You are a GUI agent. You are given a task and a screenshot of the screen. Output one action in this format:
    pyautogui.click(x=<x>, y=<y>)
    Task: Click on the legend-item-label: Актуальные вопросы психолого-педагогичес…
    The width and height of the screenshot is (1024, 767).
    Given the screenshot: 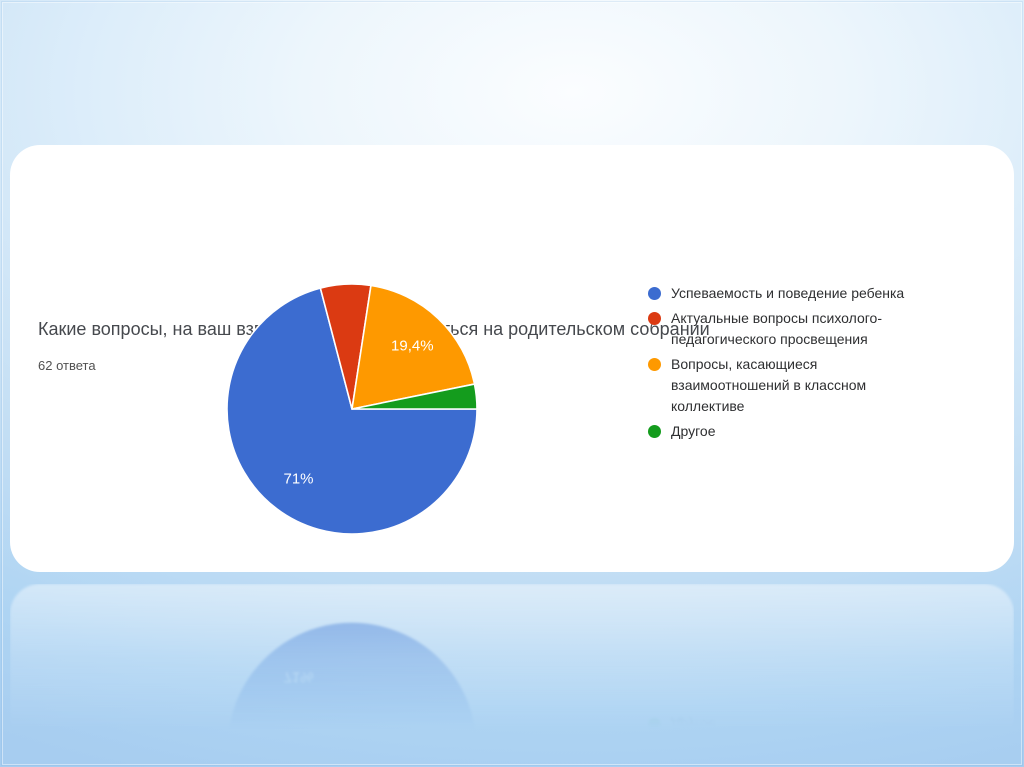 What is the action you would take?
    pyautogui.click(x=777, y=328)
    